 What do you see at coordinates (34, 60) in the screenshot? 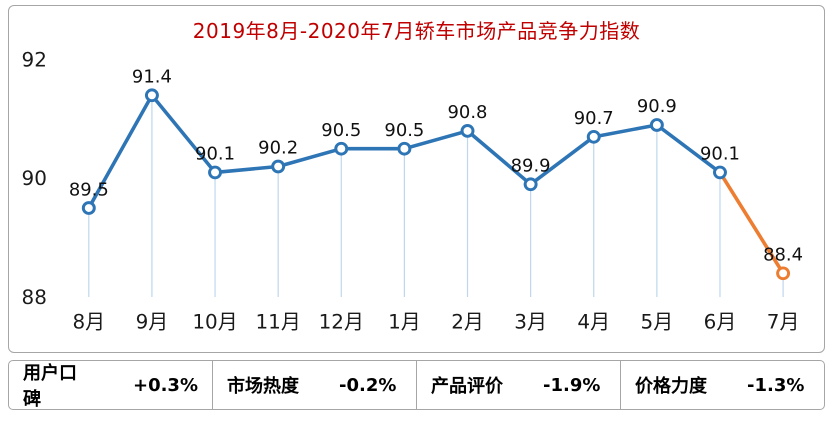
I see `y-tick-label: 92` at bounding box center [34, 60].